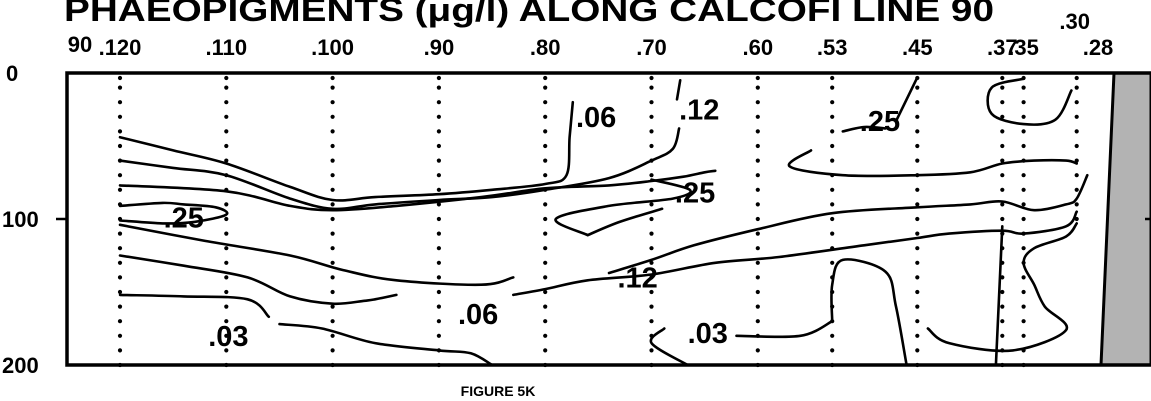 This screenshot has height=401, width=1151. Describe the element at coordinates (20, 365) in the screenshot. I see `depth-tick-label: 200` at that location.